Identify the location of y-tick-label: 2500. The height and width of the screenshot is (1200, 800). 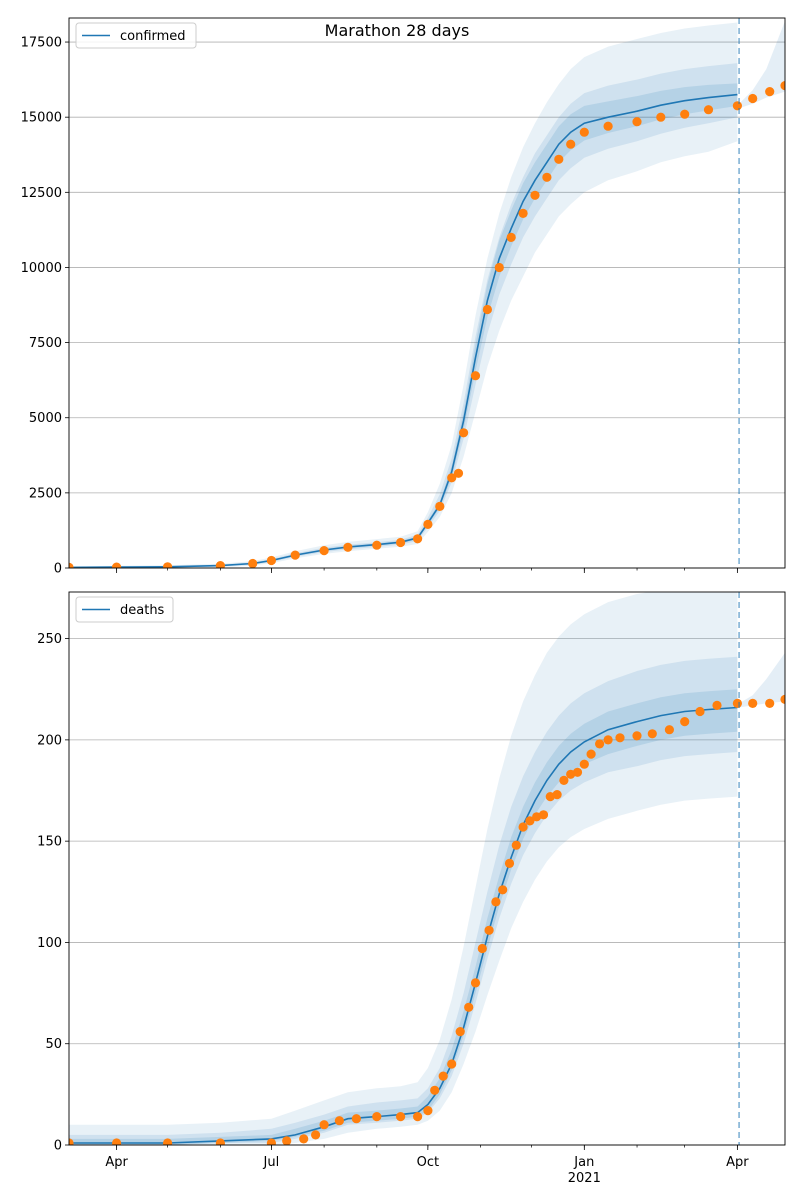
(45, 493).